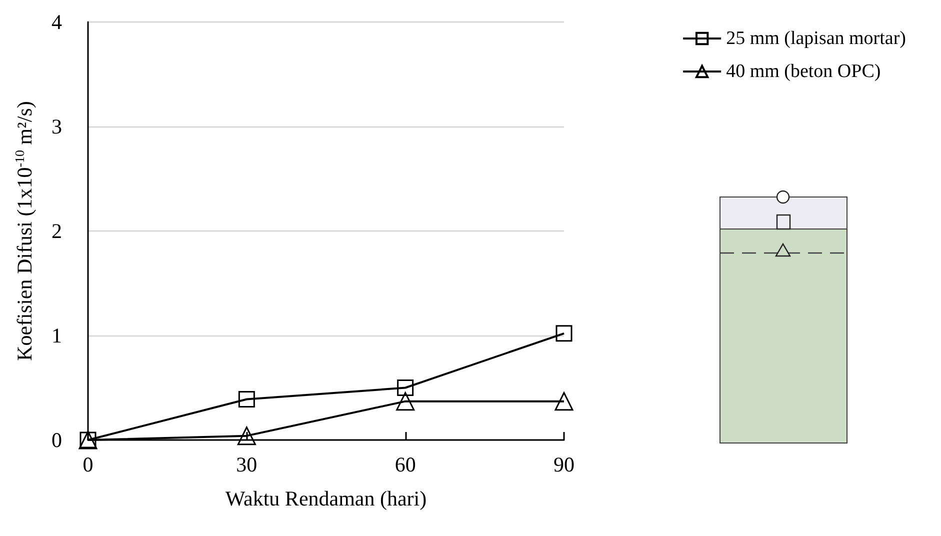 This screenshot has height=536, width=941. Describe the element at coordinates (57, 440) in the screenshot. I see `y-tick-label: 0` at that location.